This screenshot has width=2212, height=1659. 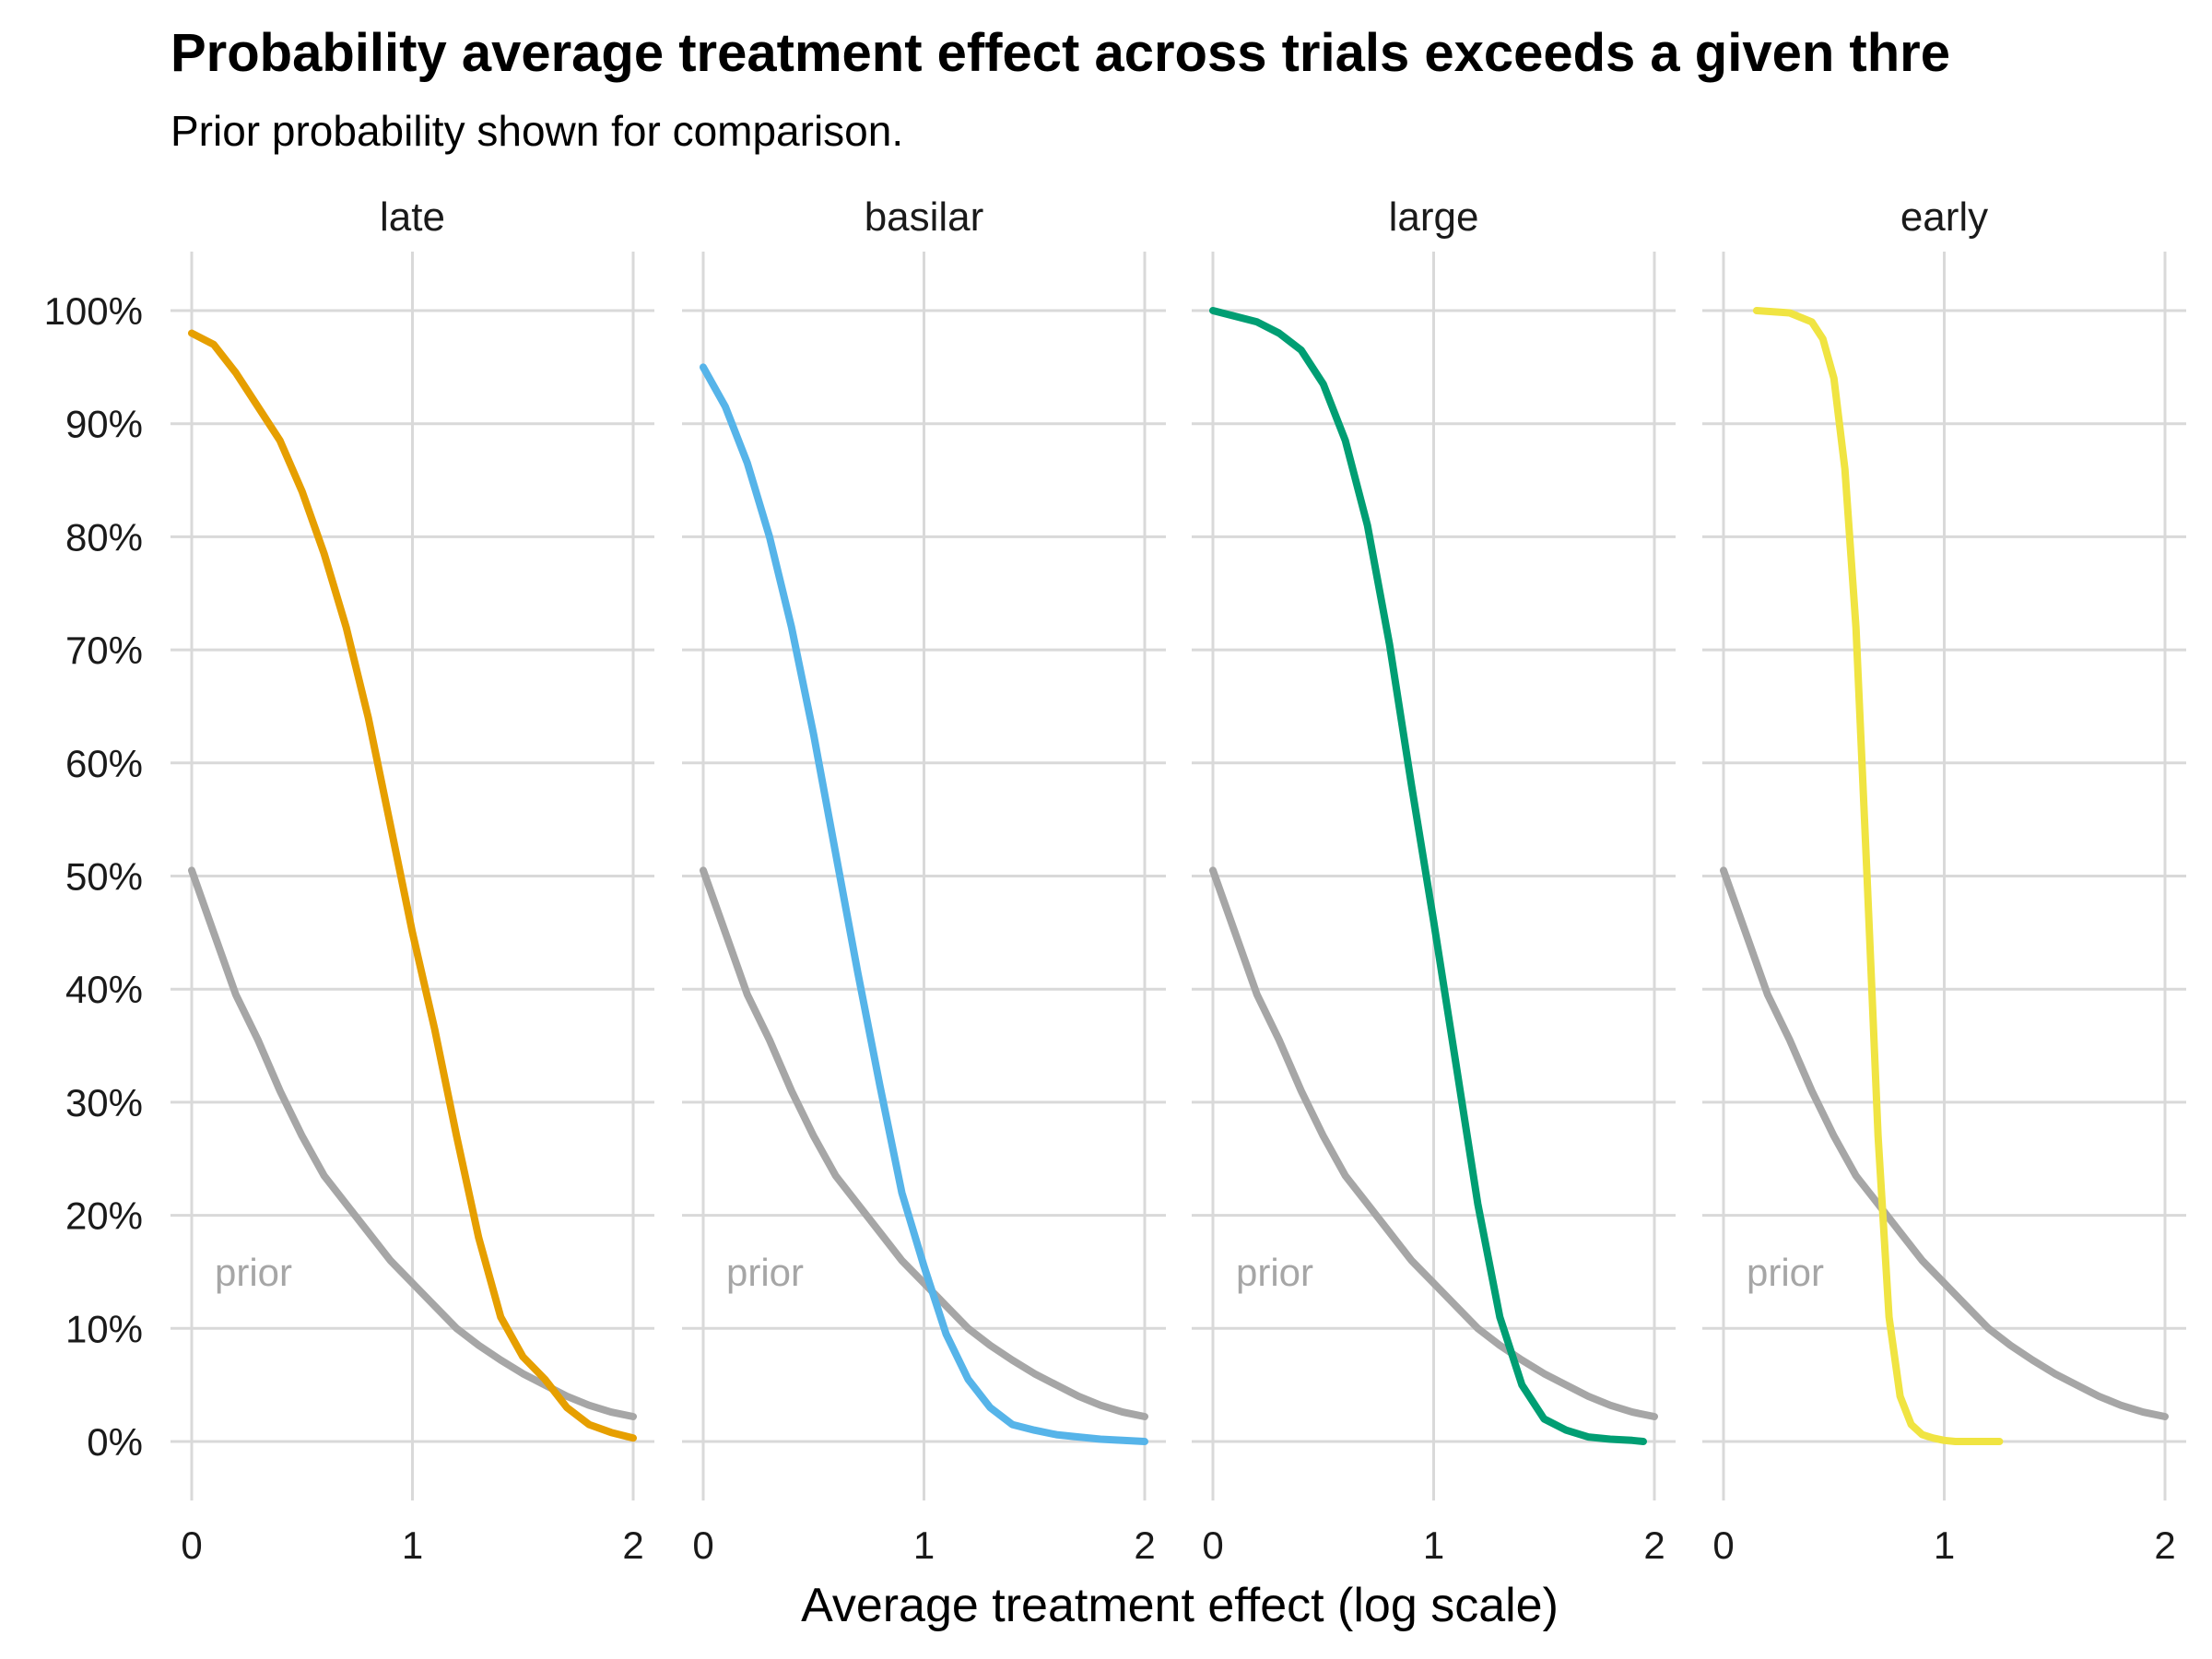 I want to click on y-tick-label: 80%, so click(x=104, y=537).